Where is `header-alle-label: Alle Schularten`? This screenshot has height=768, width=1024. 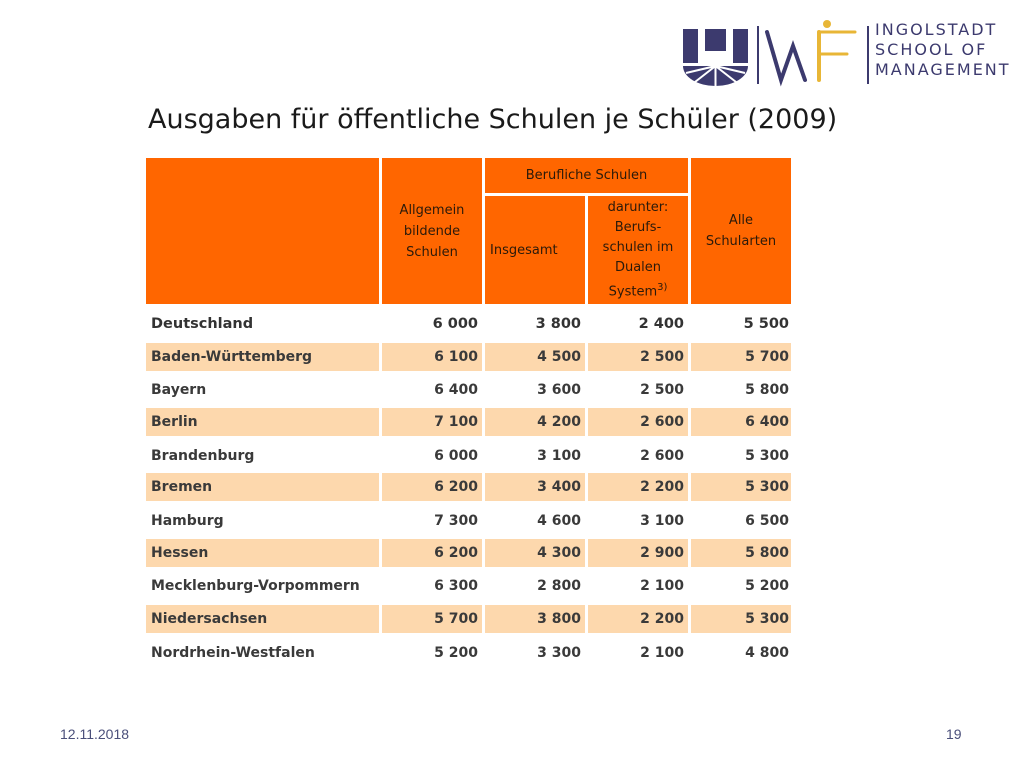
header-alle-label: Alle Schularten is located at coordinates (741, 231).